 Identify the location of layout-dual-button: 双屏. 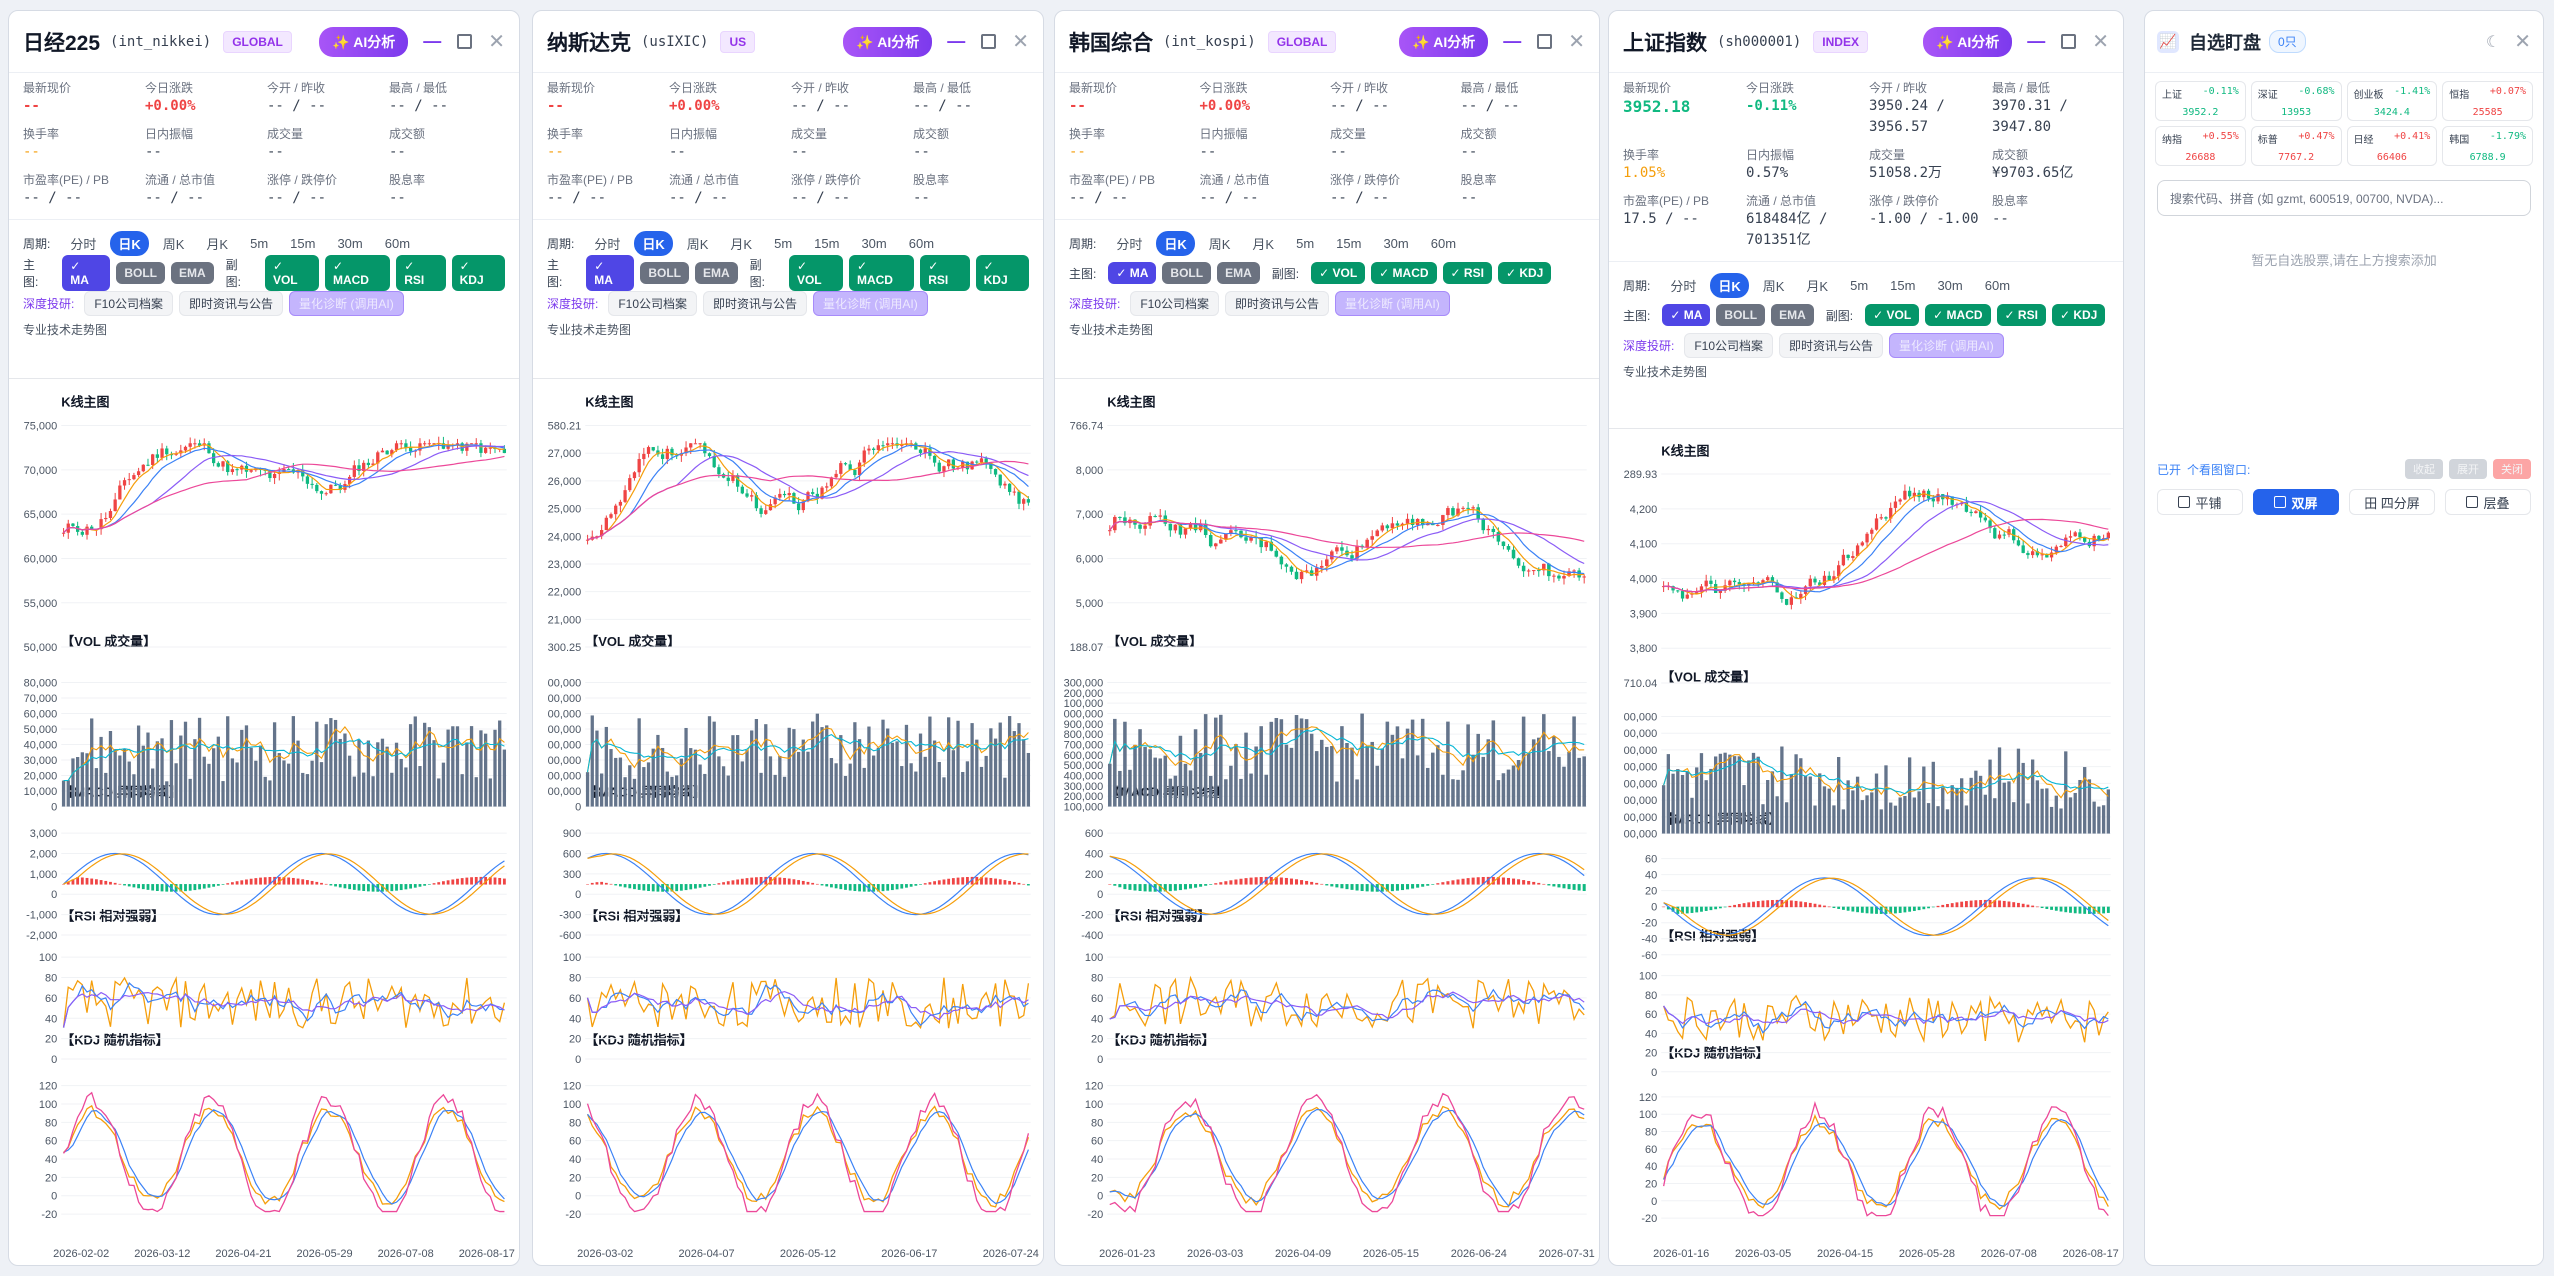
(2296, 502).